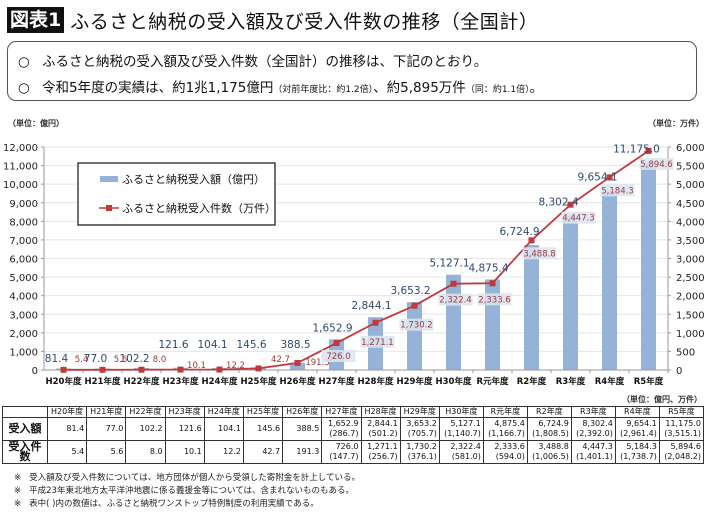 Image resolution: width=710 pixels, height=515 pixels. What do you see at coordinates (637, 452) in the screenshot?
I see `table-cell: 5,184.3 (1,738.7)` at bounding box center [637, 452].